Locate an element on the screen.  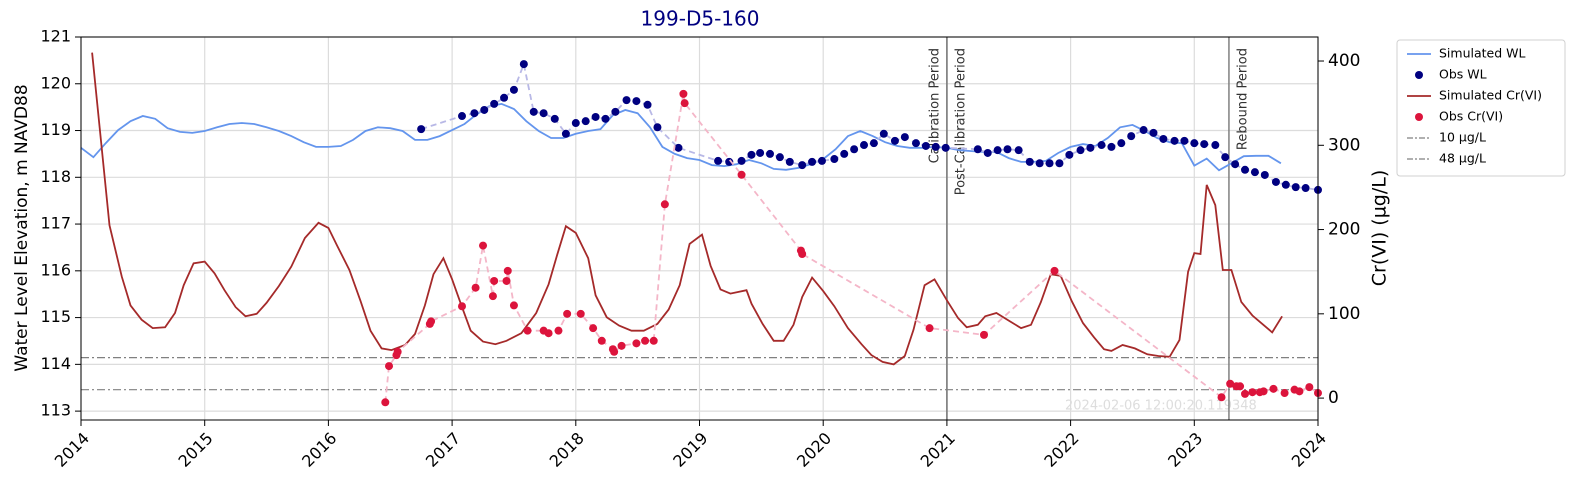
y2-tick-label: 400 is located at coordinates (1344, 61).